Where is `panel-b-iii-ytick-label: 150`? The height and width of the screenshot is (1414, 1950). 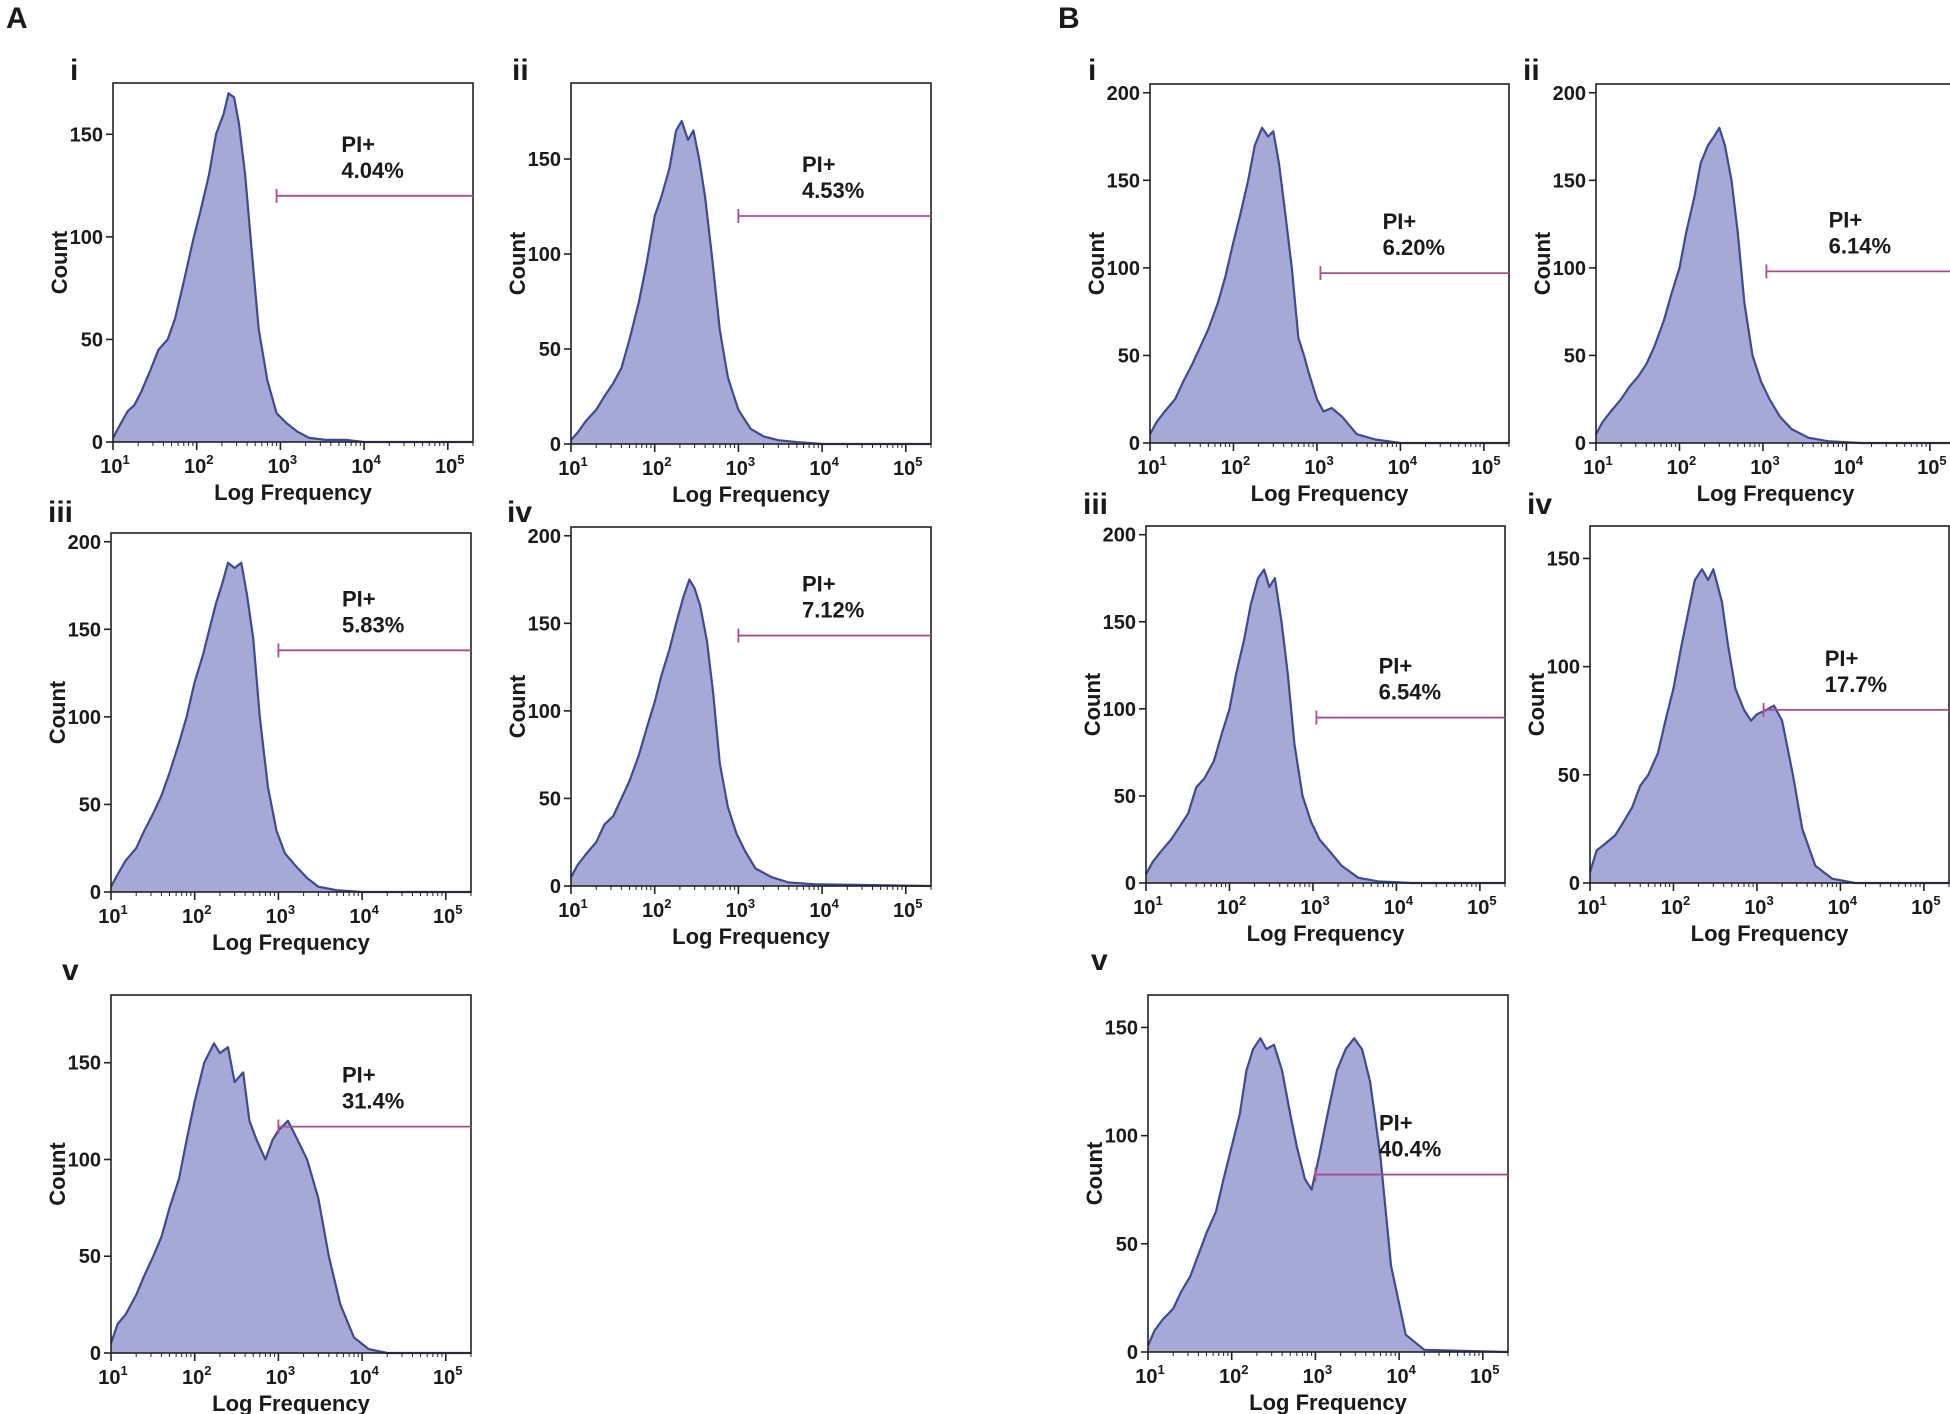
panel-b-iii-ytick-label: 150 is located at coordinates (1119, 623).